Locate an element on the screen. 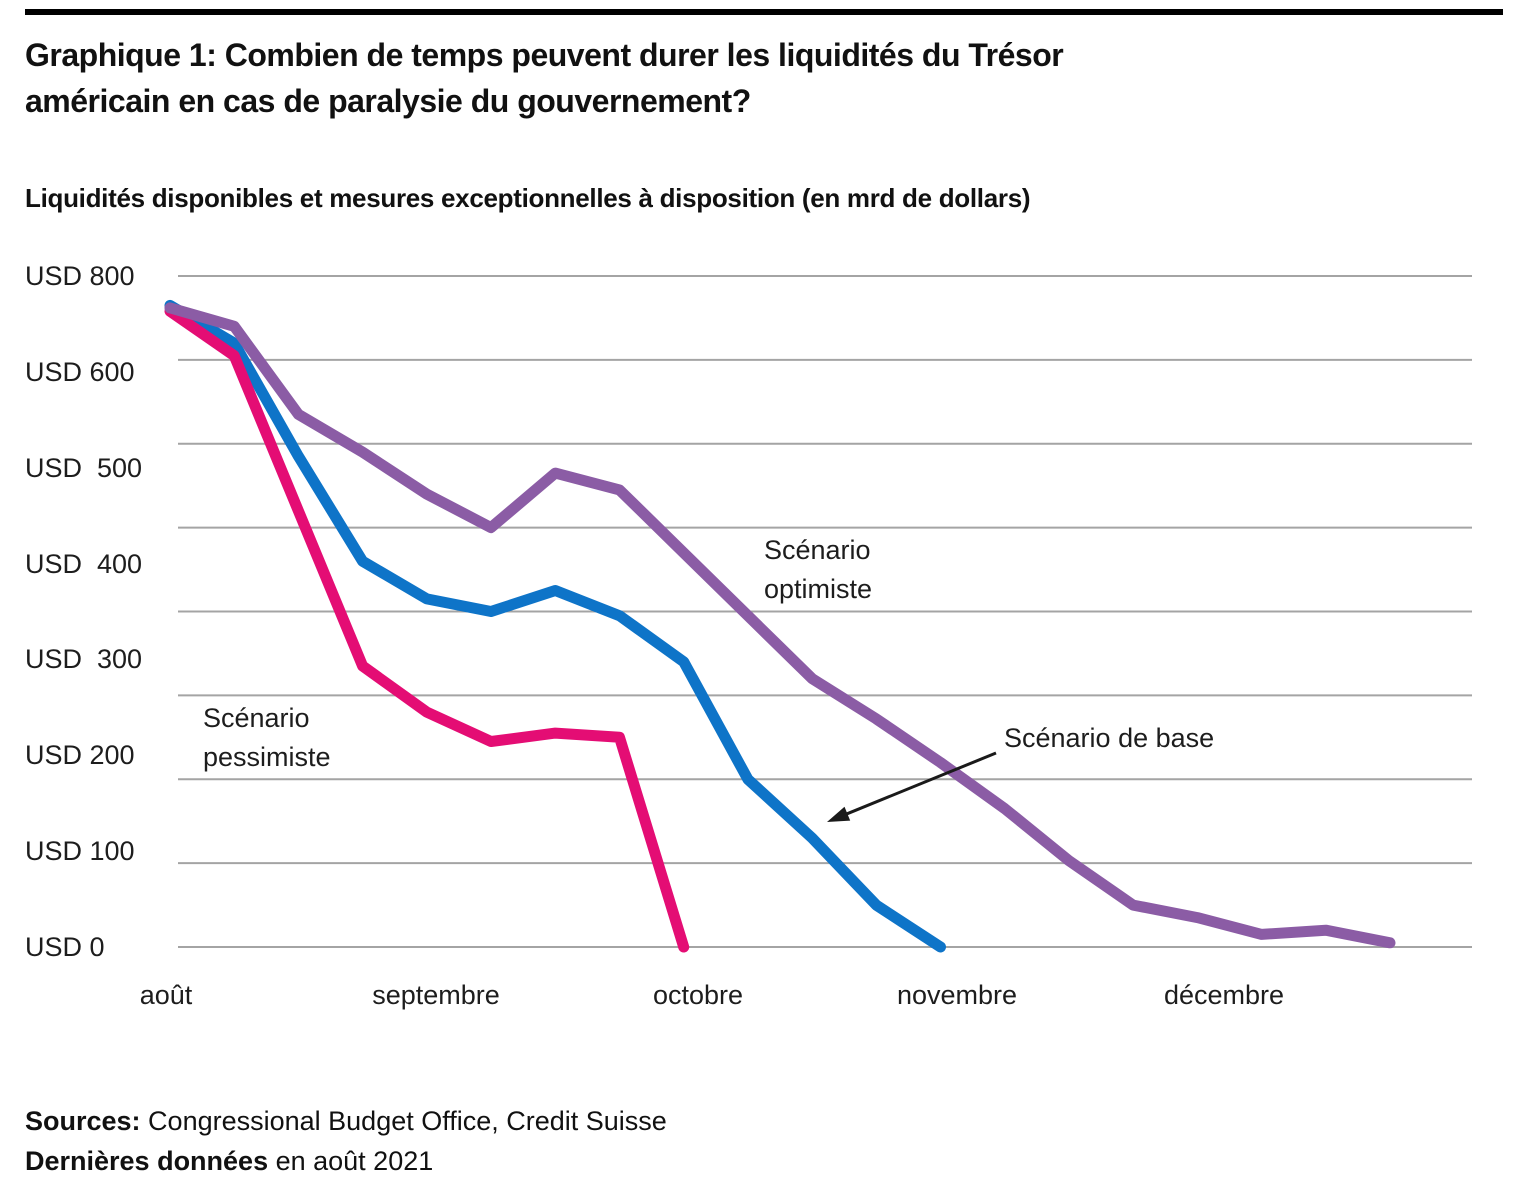  annotation-line: optimiste is located at coordinates (818, 589).